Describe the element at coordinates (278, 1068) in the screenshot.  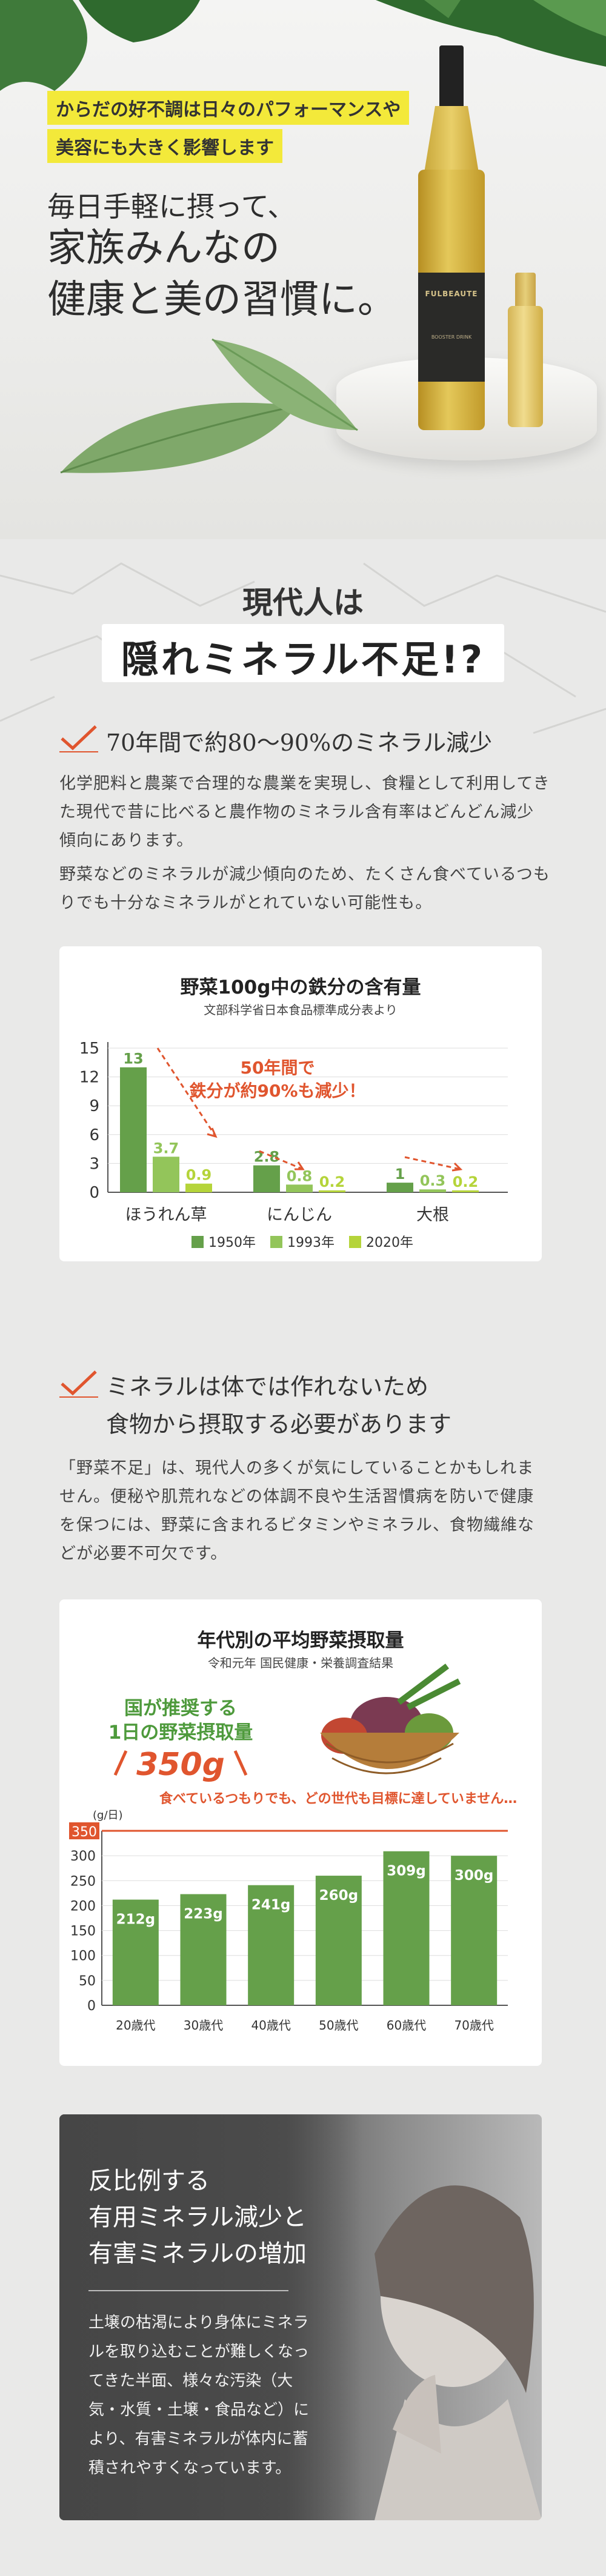
I see `iron-annotation-1: 50年間で` at that location.